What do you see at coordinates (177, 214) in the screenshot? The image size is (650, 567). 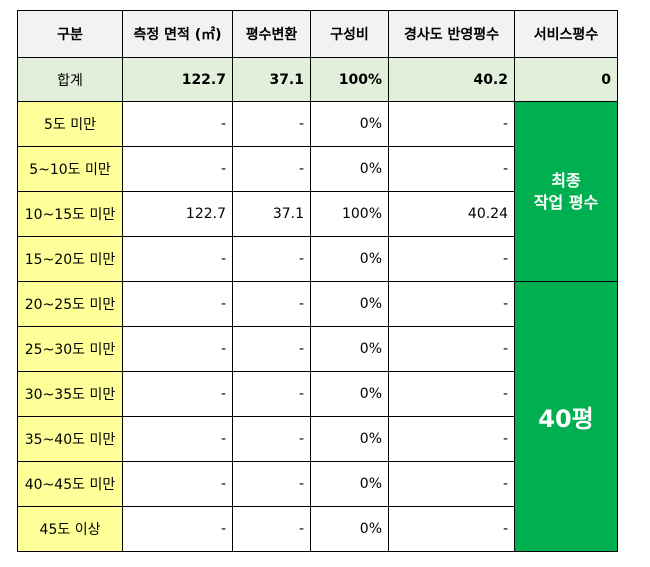 I see `area-cell: 122.7` at bounding box center [177, 214].